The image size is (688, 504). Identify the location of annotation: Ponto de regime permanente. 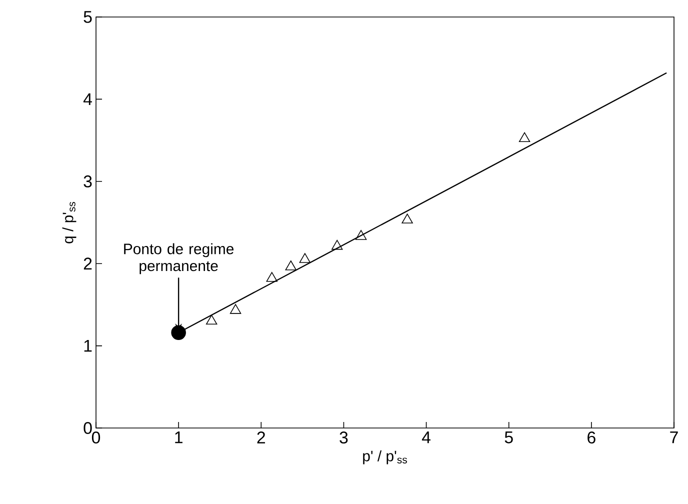
(179, 258).